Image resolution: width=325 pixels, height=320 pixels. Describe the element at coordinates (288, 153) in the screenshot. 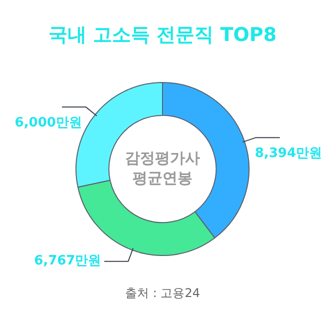

I see `data-label: 8,394만원` at that location.